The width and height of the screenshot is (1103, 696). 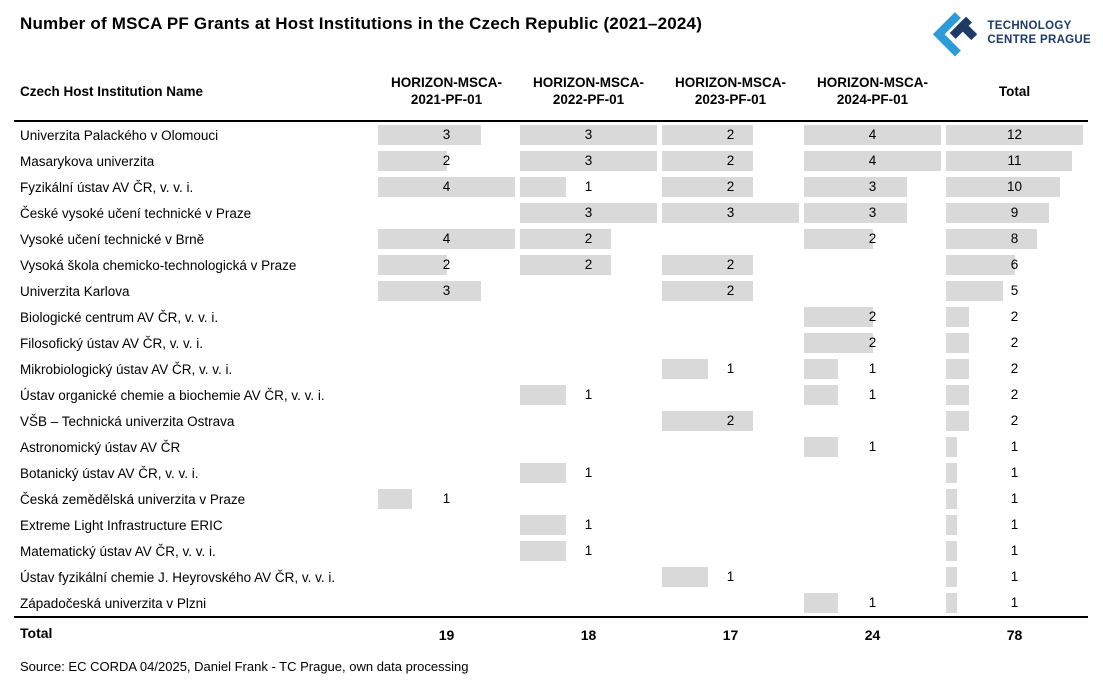 What do you see at coordinates (730, 91) in the screenshot?
I see `column-header-label: HORIZON-MSCA- 2023-PF-01` at bounding box center [730, 91].